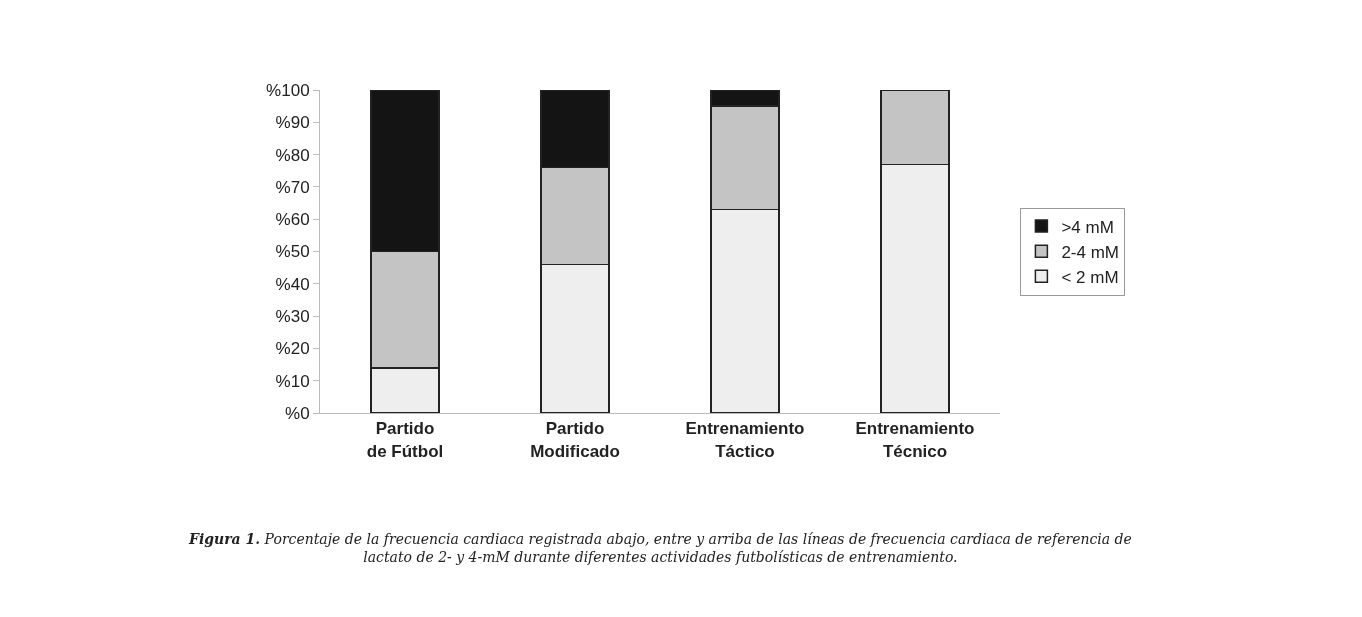 The width and height of the screenshot is (1362, 617). Describe the element at coordinates (292, 284) in the screenshot. I see `y-tick-label: %40` at that location.